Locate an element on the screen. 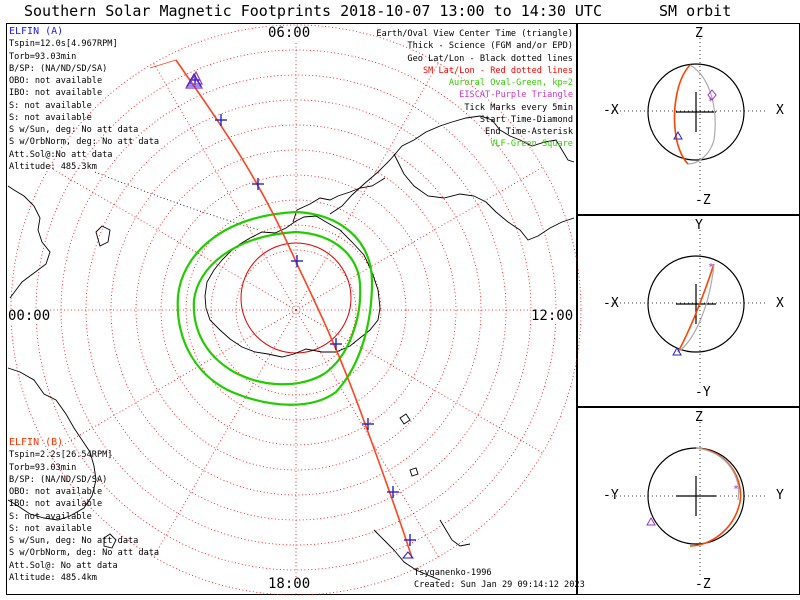 Image resolution: width=800 pixels, height=600 pixels. auroral-oval-inner is located at coordinates (277, 308).